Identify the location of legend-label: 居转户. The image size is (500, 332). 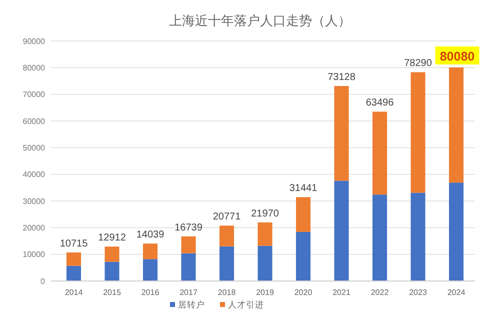
(191, 304).